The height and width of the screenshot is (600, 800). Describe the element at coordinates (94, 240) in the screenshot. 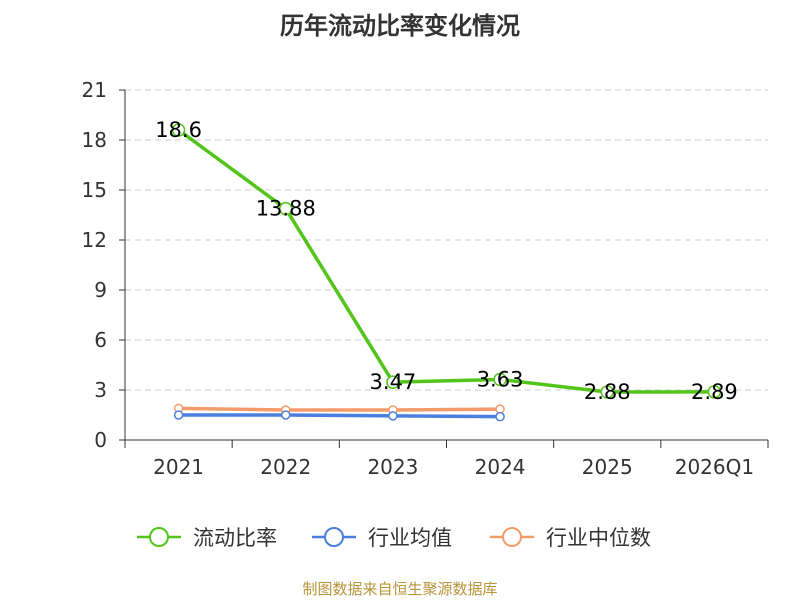

I see `y-tick-label: 12` at that location.